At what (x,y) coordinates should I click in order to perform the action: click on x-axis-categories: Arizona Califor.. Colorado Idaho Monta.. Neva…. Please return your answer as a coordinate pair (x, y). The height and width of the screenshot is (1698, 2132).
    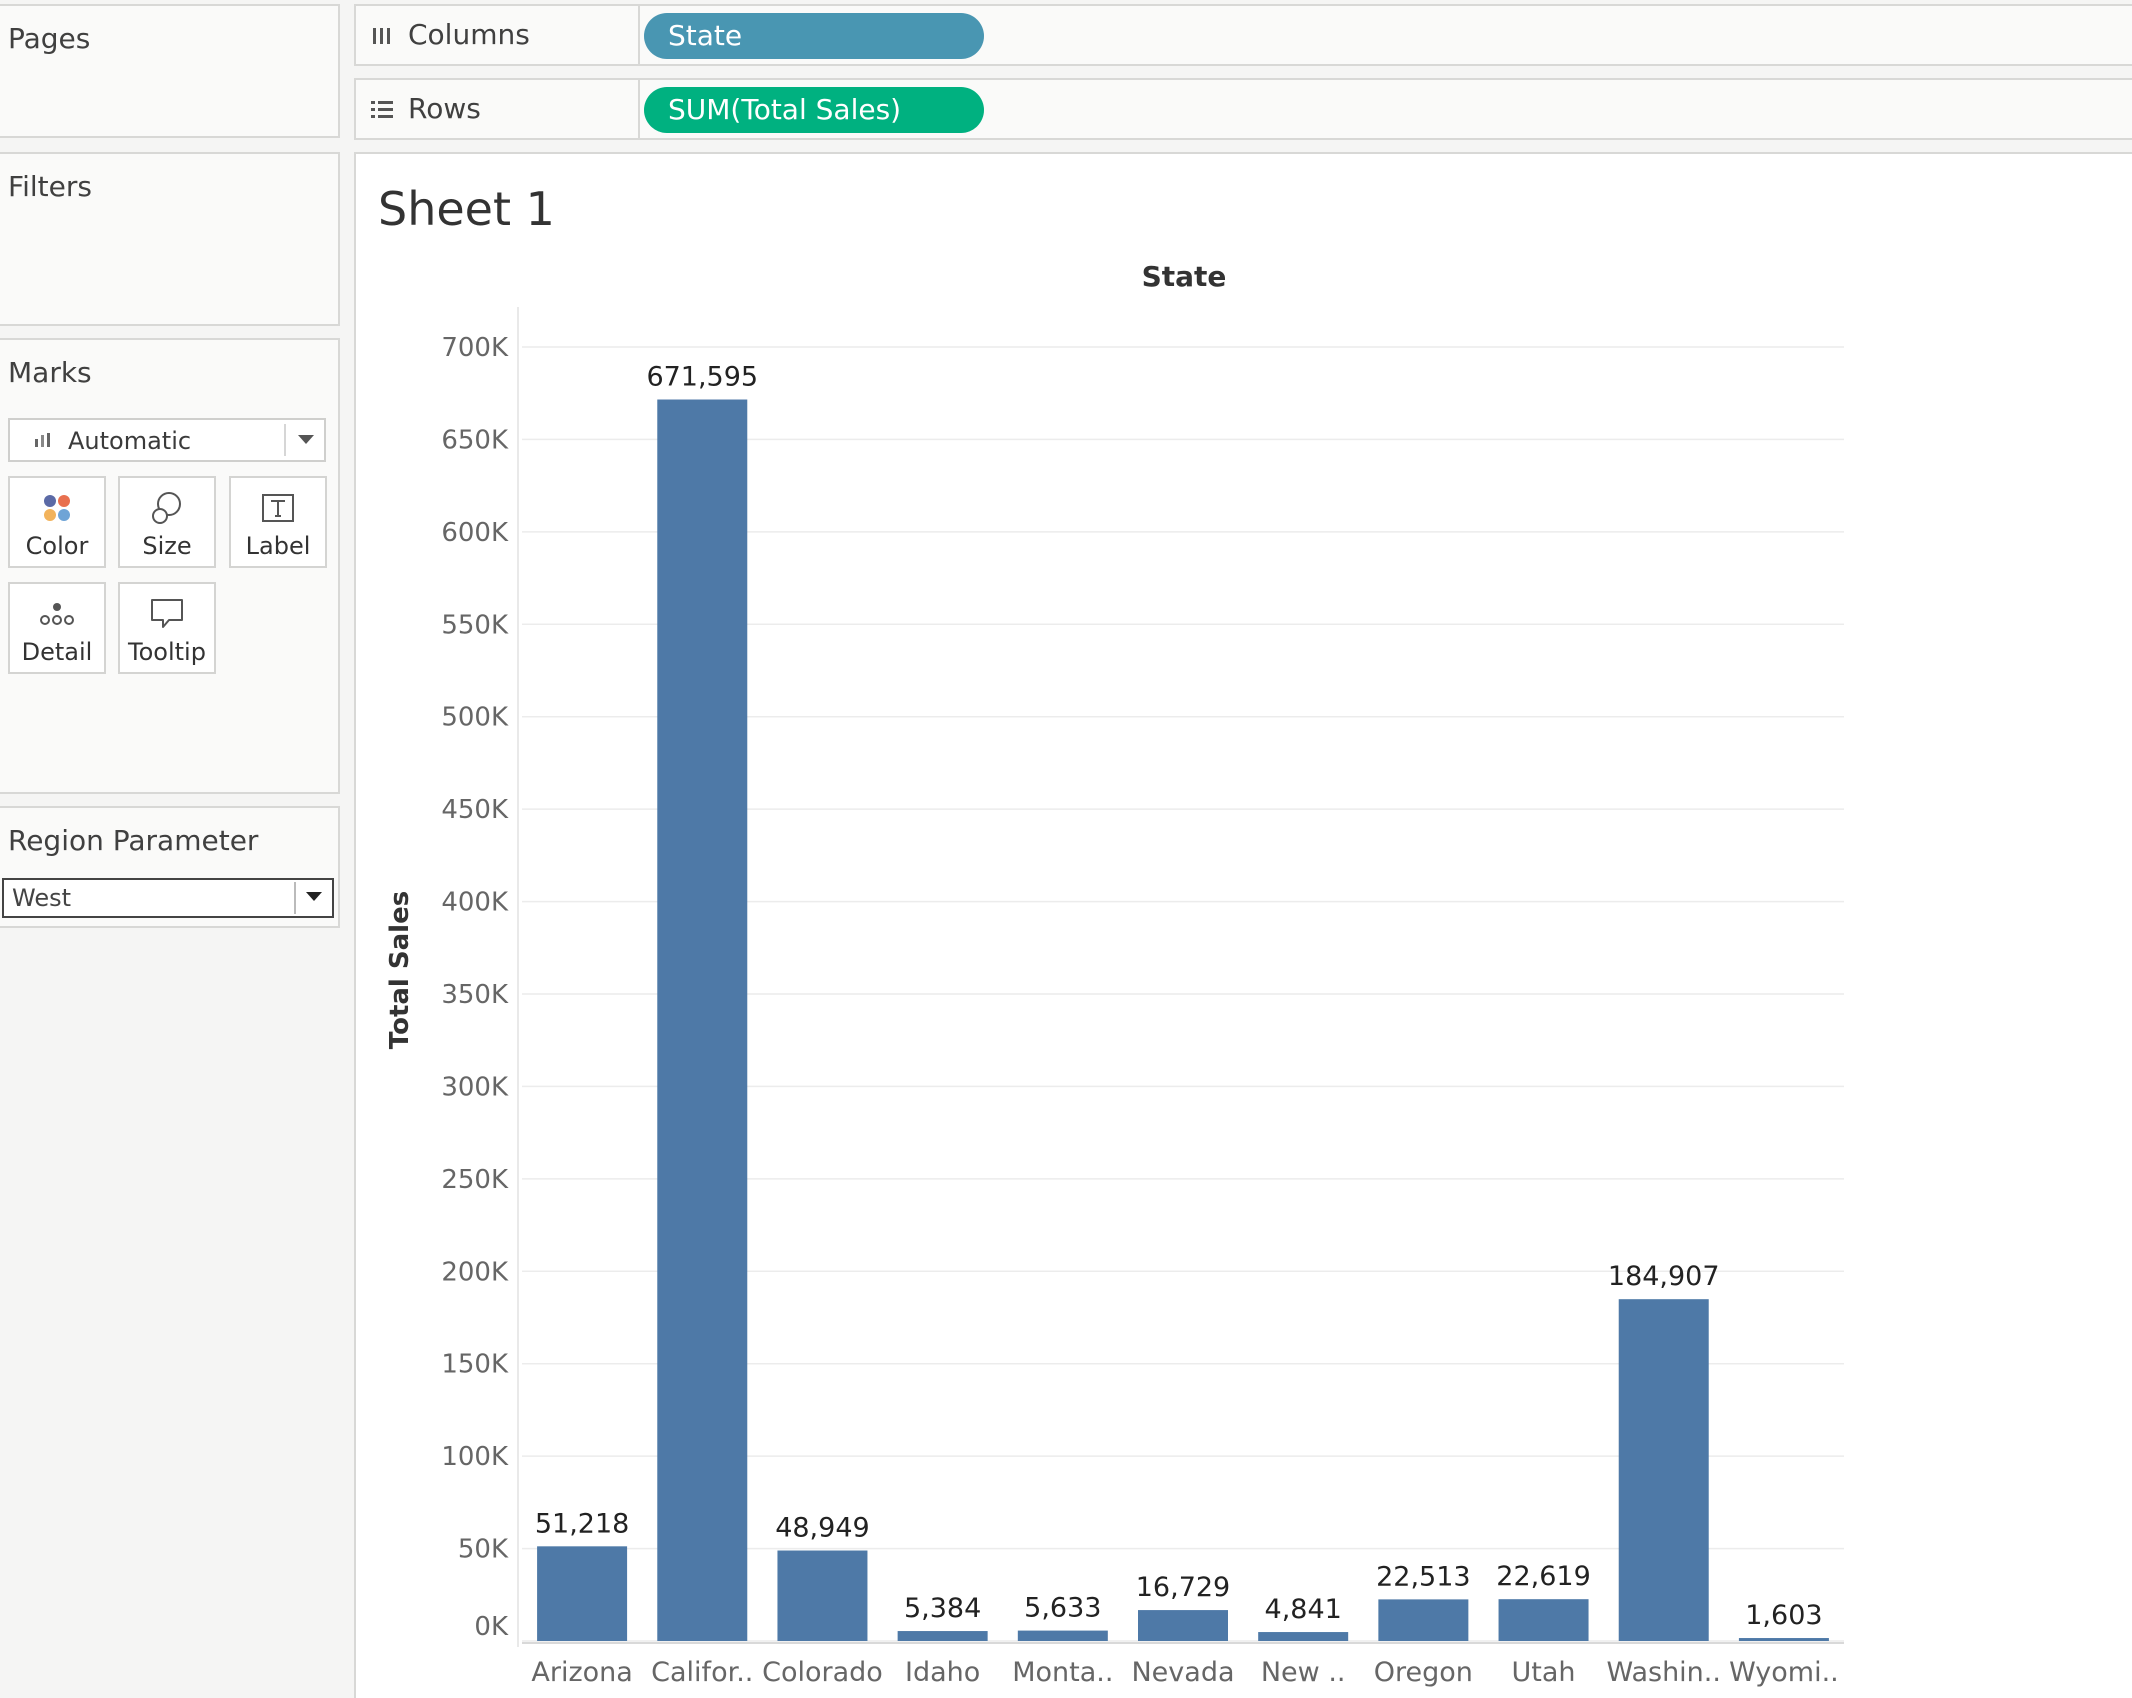
    Looking at the image, I should click on (1184, 1672).